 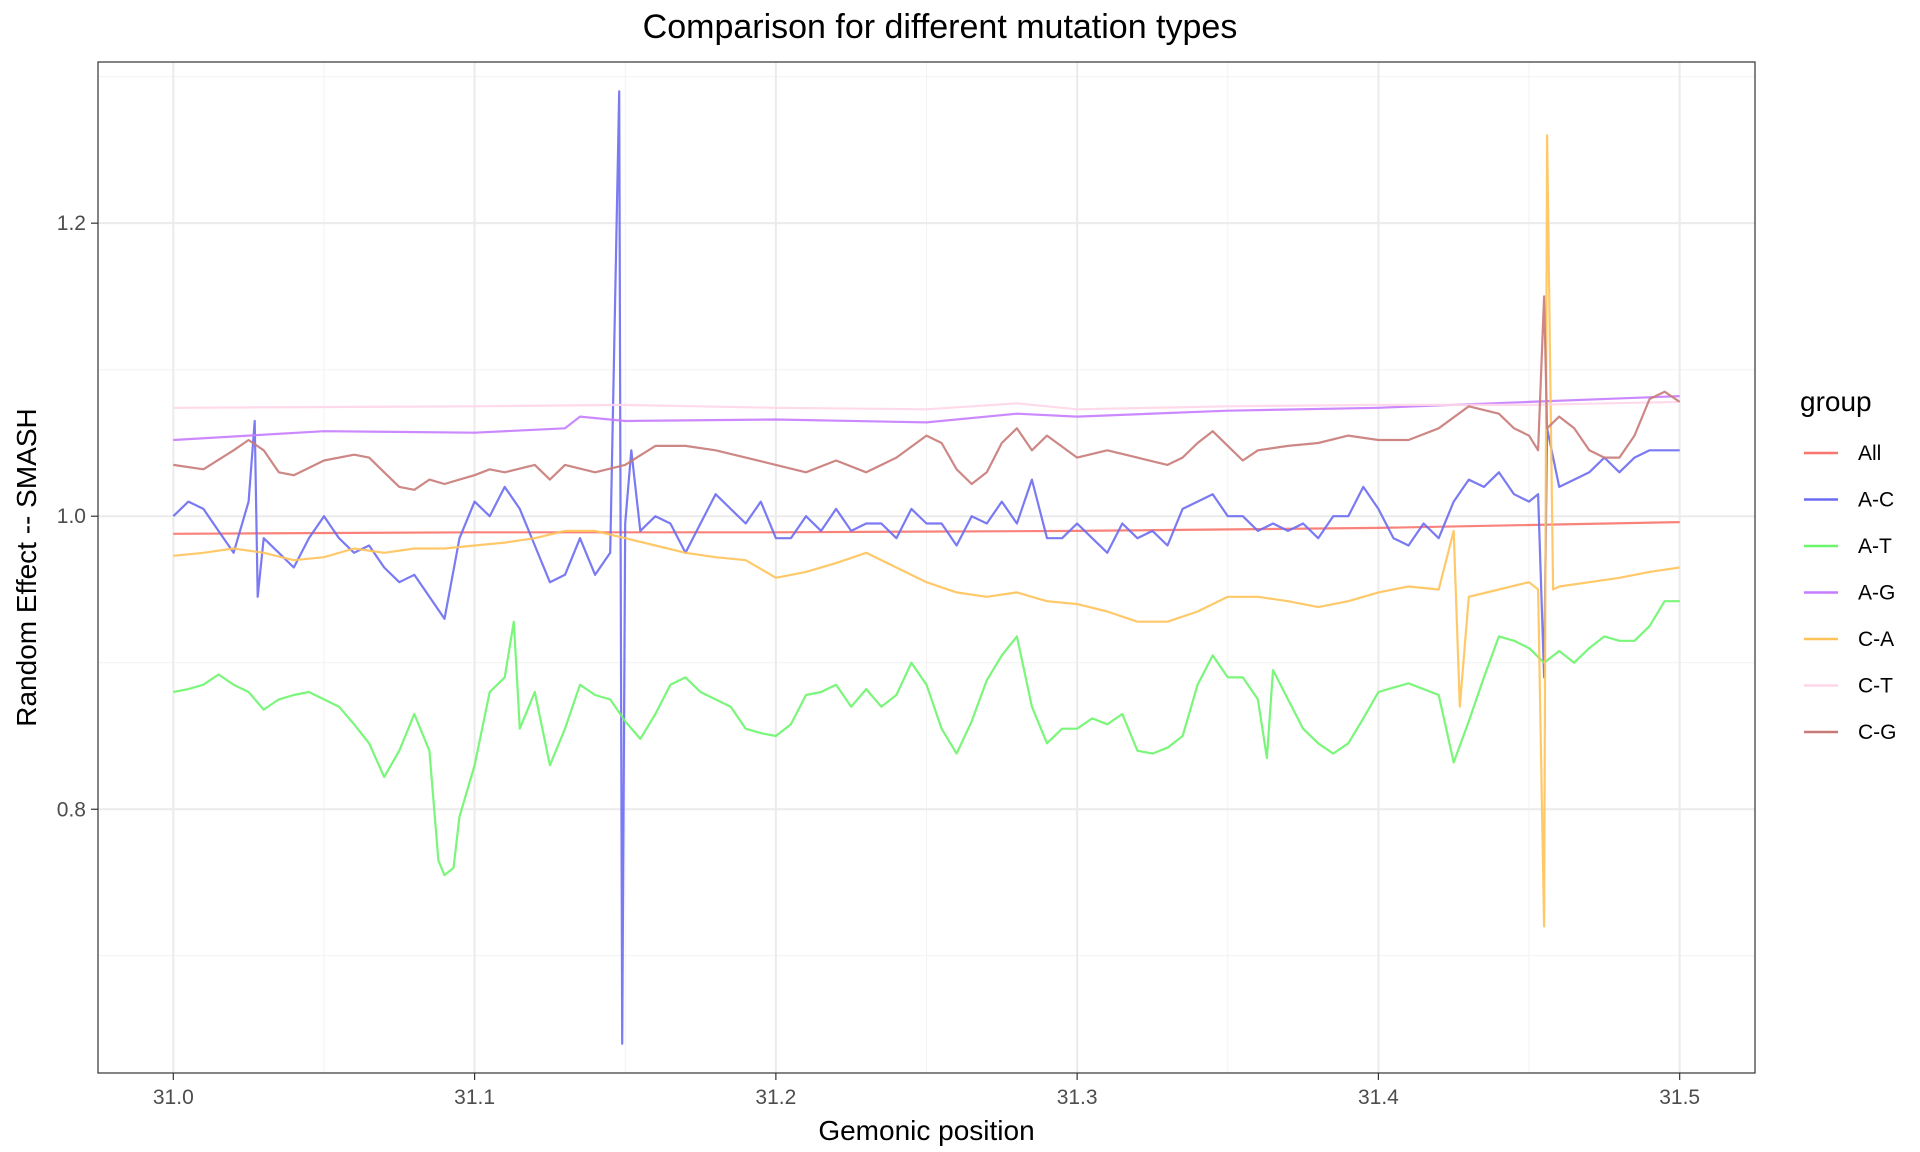 What do you see at coordinates (71, 516) in the screenshot?
I see `y-tick-label: 1.0` at bounding box center [71, 516].